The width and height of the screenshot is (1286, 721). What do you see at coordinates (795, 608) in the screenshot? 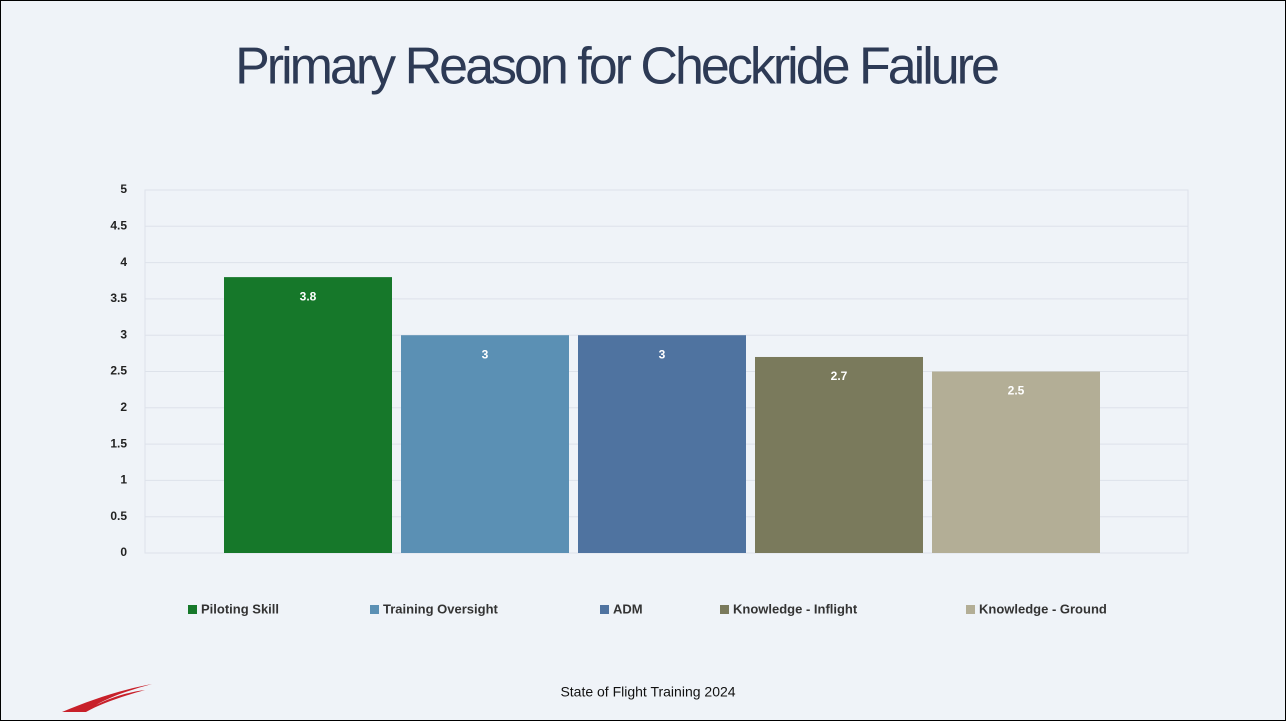
I see `legend-label: Knowledge - Inflight` at bounding box center [795, 608].